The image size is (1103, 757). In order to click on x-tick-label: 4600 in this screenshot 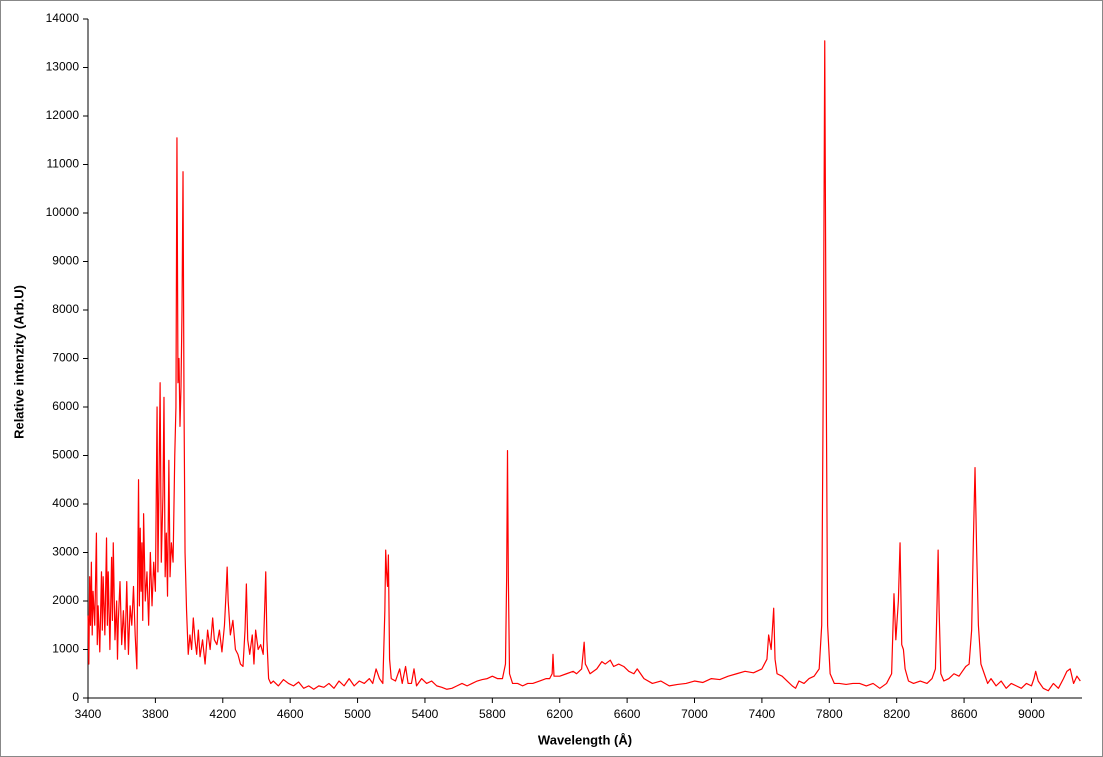, I will do `click(290, 714)`.